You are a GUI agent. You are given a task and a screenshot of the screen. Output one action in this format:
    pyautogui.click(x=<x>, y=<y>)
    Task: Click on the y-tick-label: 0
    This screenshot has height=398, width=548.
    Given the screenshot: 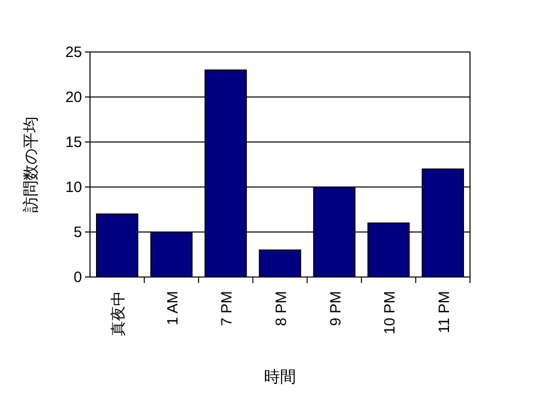 What is the action you would take?
    pyautogui.click(x=78, y=277)
    